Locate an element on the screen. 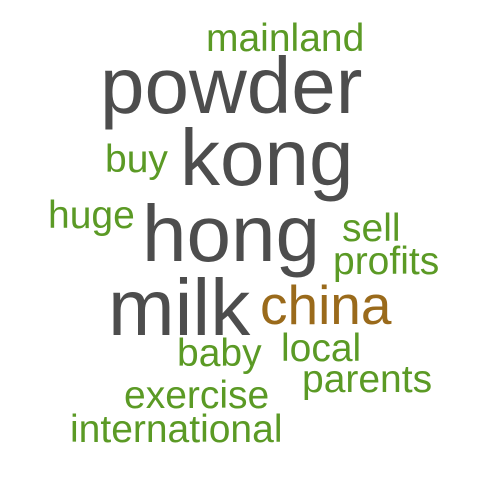 The height and width of the screenshot is (480, 480). word-buy: buy is located at coordinates (136, 159).